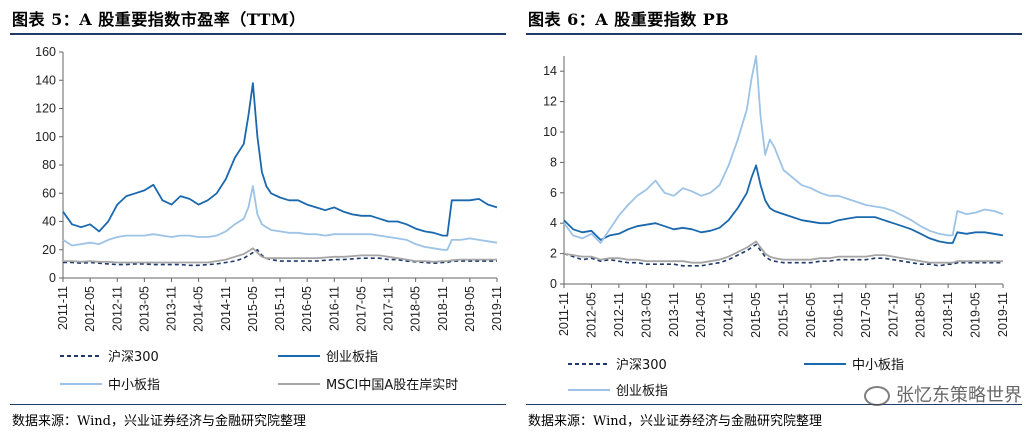  I want to click on y-tick-label: 4, so click(553, 223).